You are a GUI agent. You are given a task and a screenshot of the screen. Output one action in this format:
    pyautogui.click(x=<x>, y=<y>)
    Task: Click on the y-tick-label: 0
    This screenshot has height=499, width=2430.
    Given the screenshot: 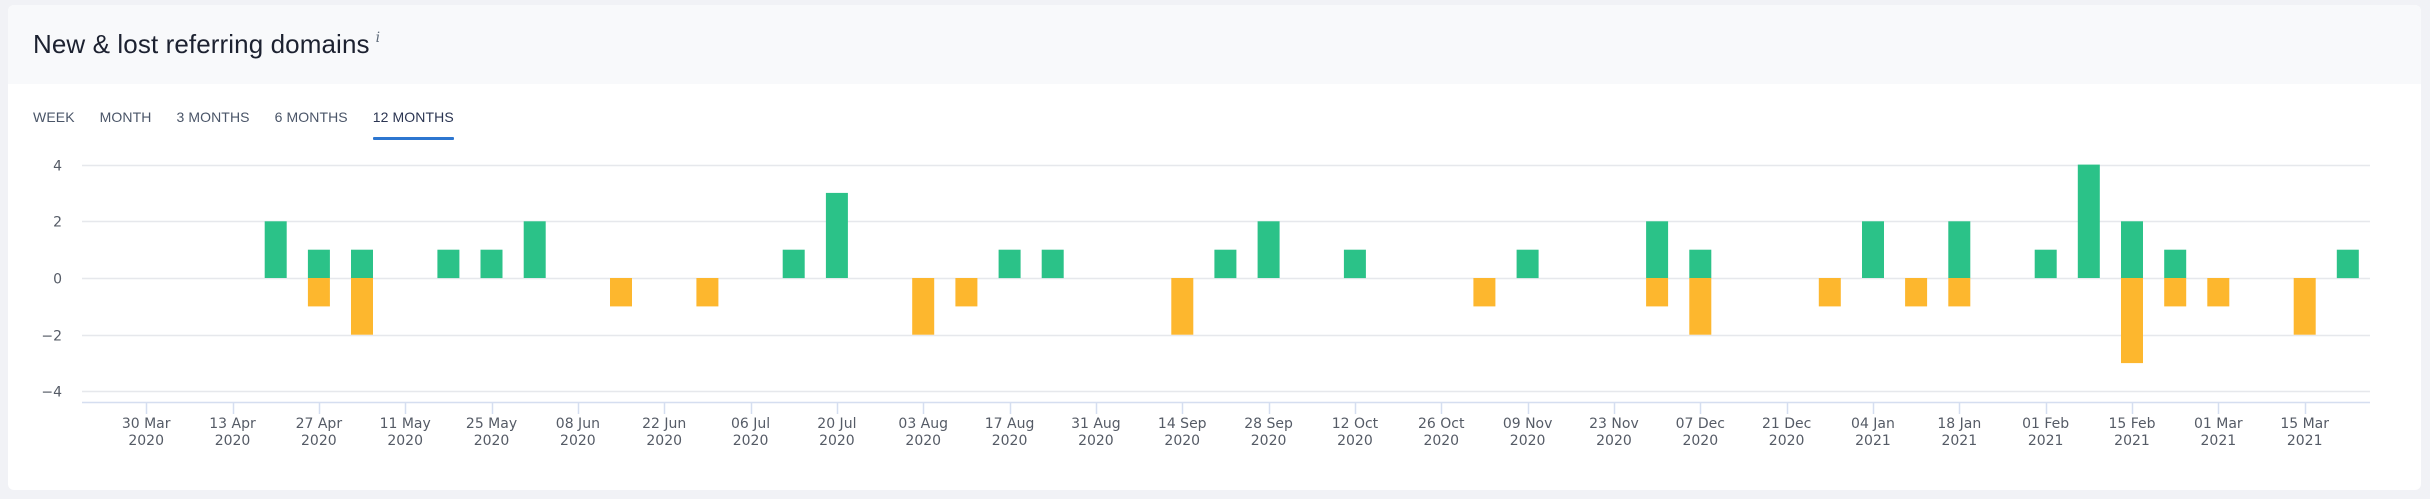 What is the action you would take?
    pyautogui.click(x=57, y=280)
    